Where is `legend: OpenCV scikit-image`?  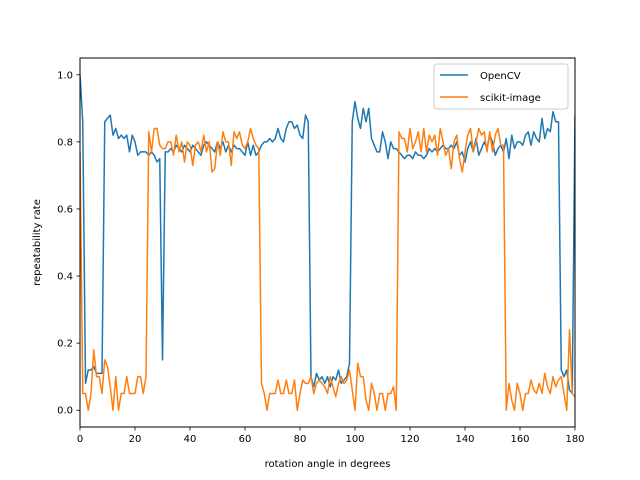
legend: OpenCV scikit-image is located at coordinates (501, 86).